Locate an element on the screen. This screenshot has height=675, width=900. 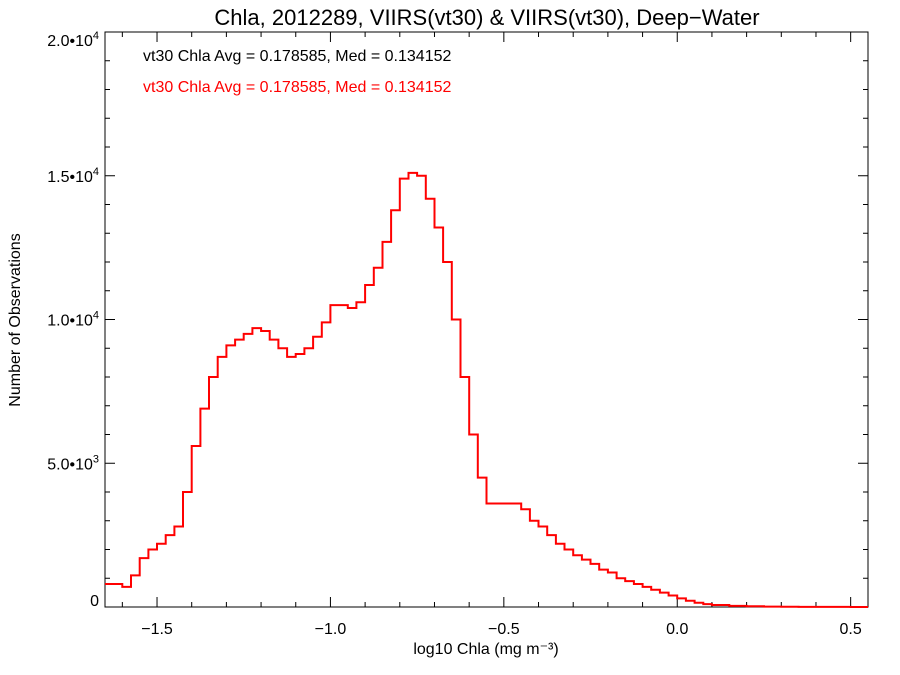
y-tick-label: 1.5•104 is located at coordinates (73, 176).